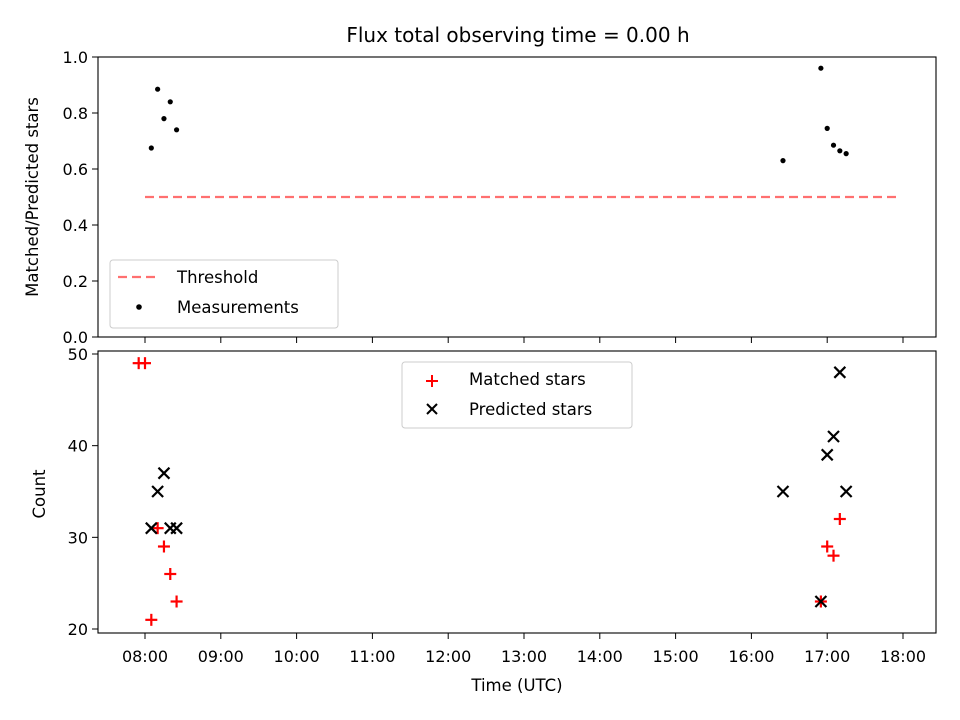 The width and height of the screenshot is (960, 720). What do you see at coordinates (524, 656) in the screenshot?
I see `xtick-label: 13:00` at bounding box center [524, 656].